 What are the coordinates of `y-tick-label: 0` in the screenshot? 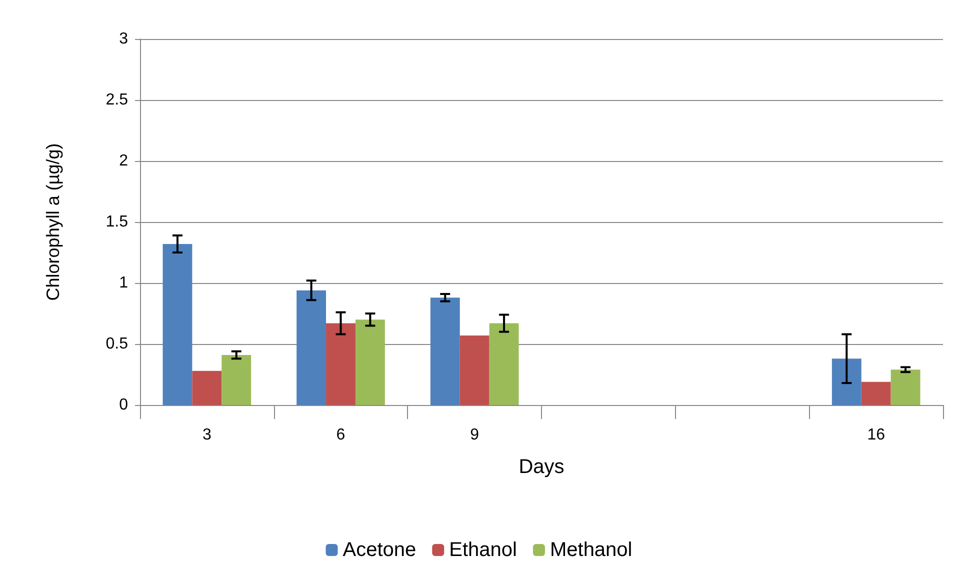 It's located at (123, 405).